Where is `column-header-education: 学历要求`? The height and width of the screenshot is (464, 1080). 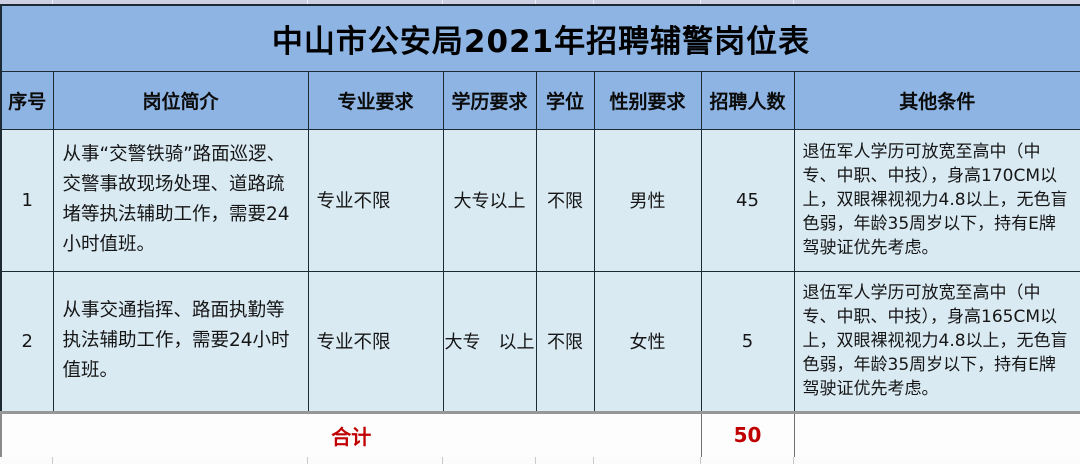 column-header-education: 学历要求 is located at coordinates (489, 100).